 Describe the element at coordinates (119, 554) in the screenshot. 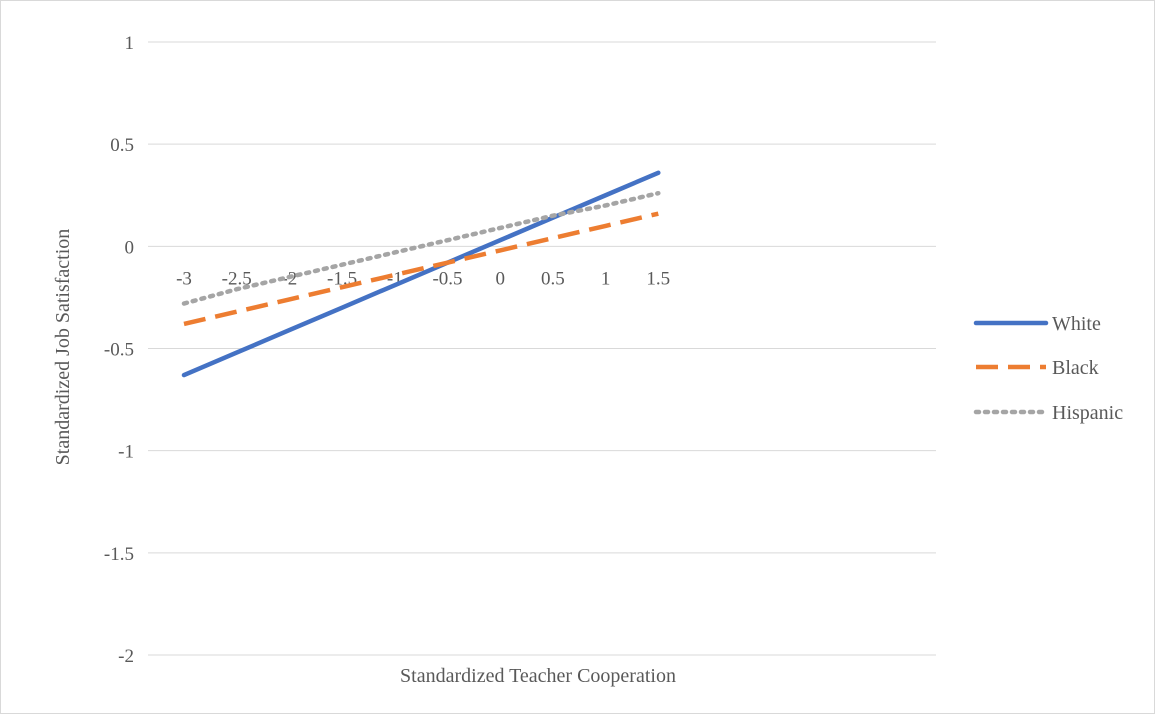

I see `y-tick-label: -1.5` at that location.